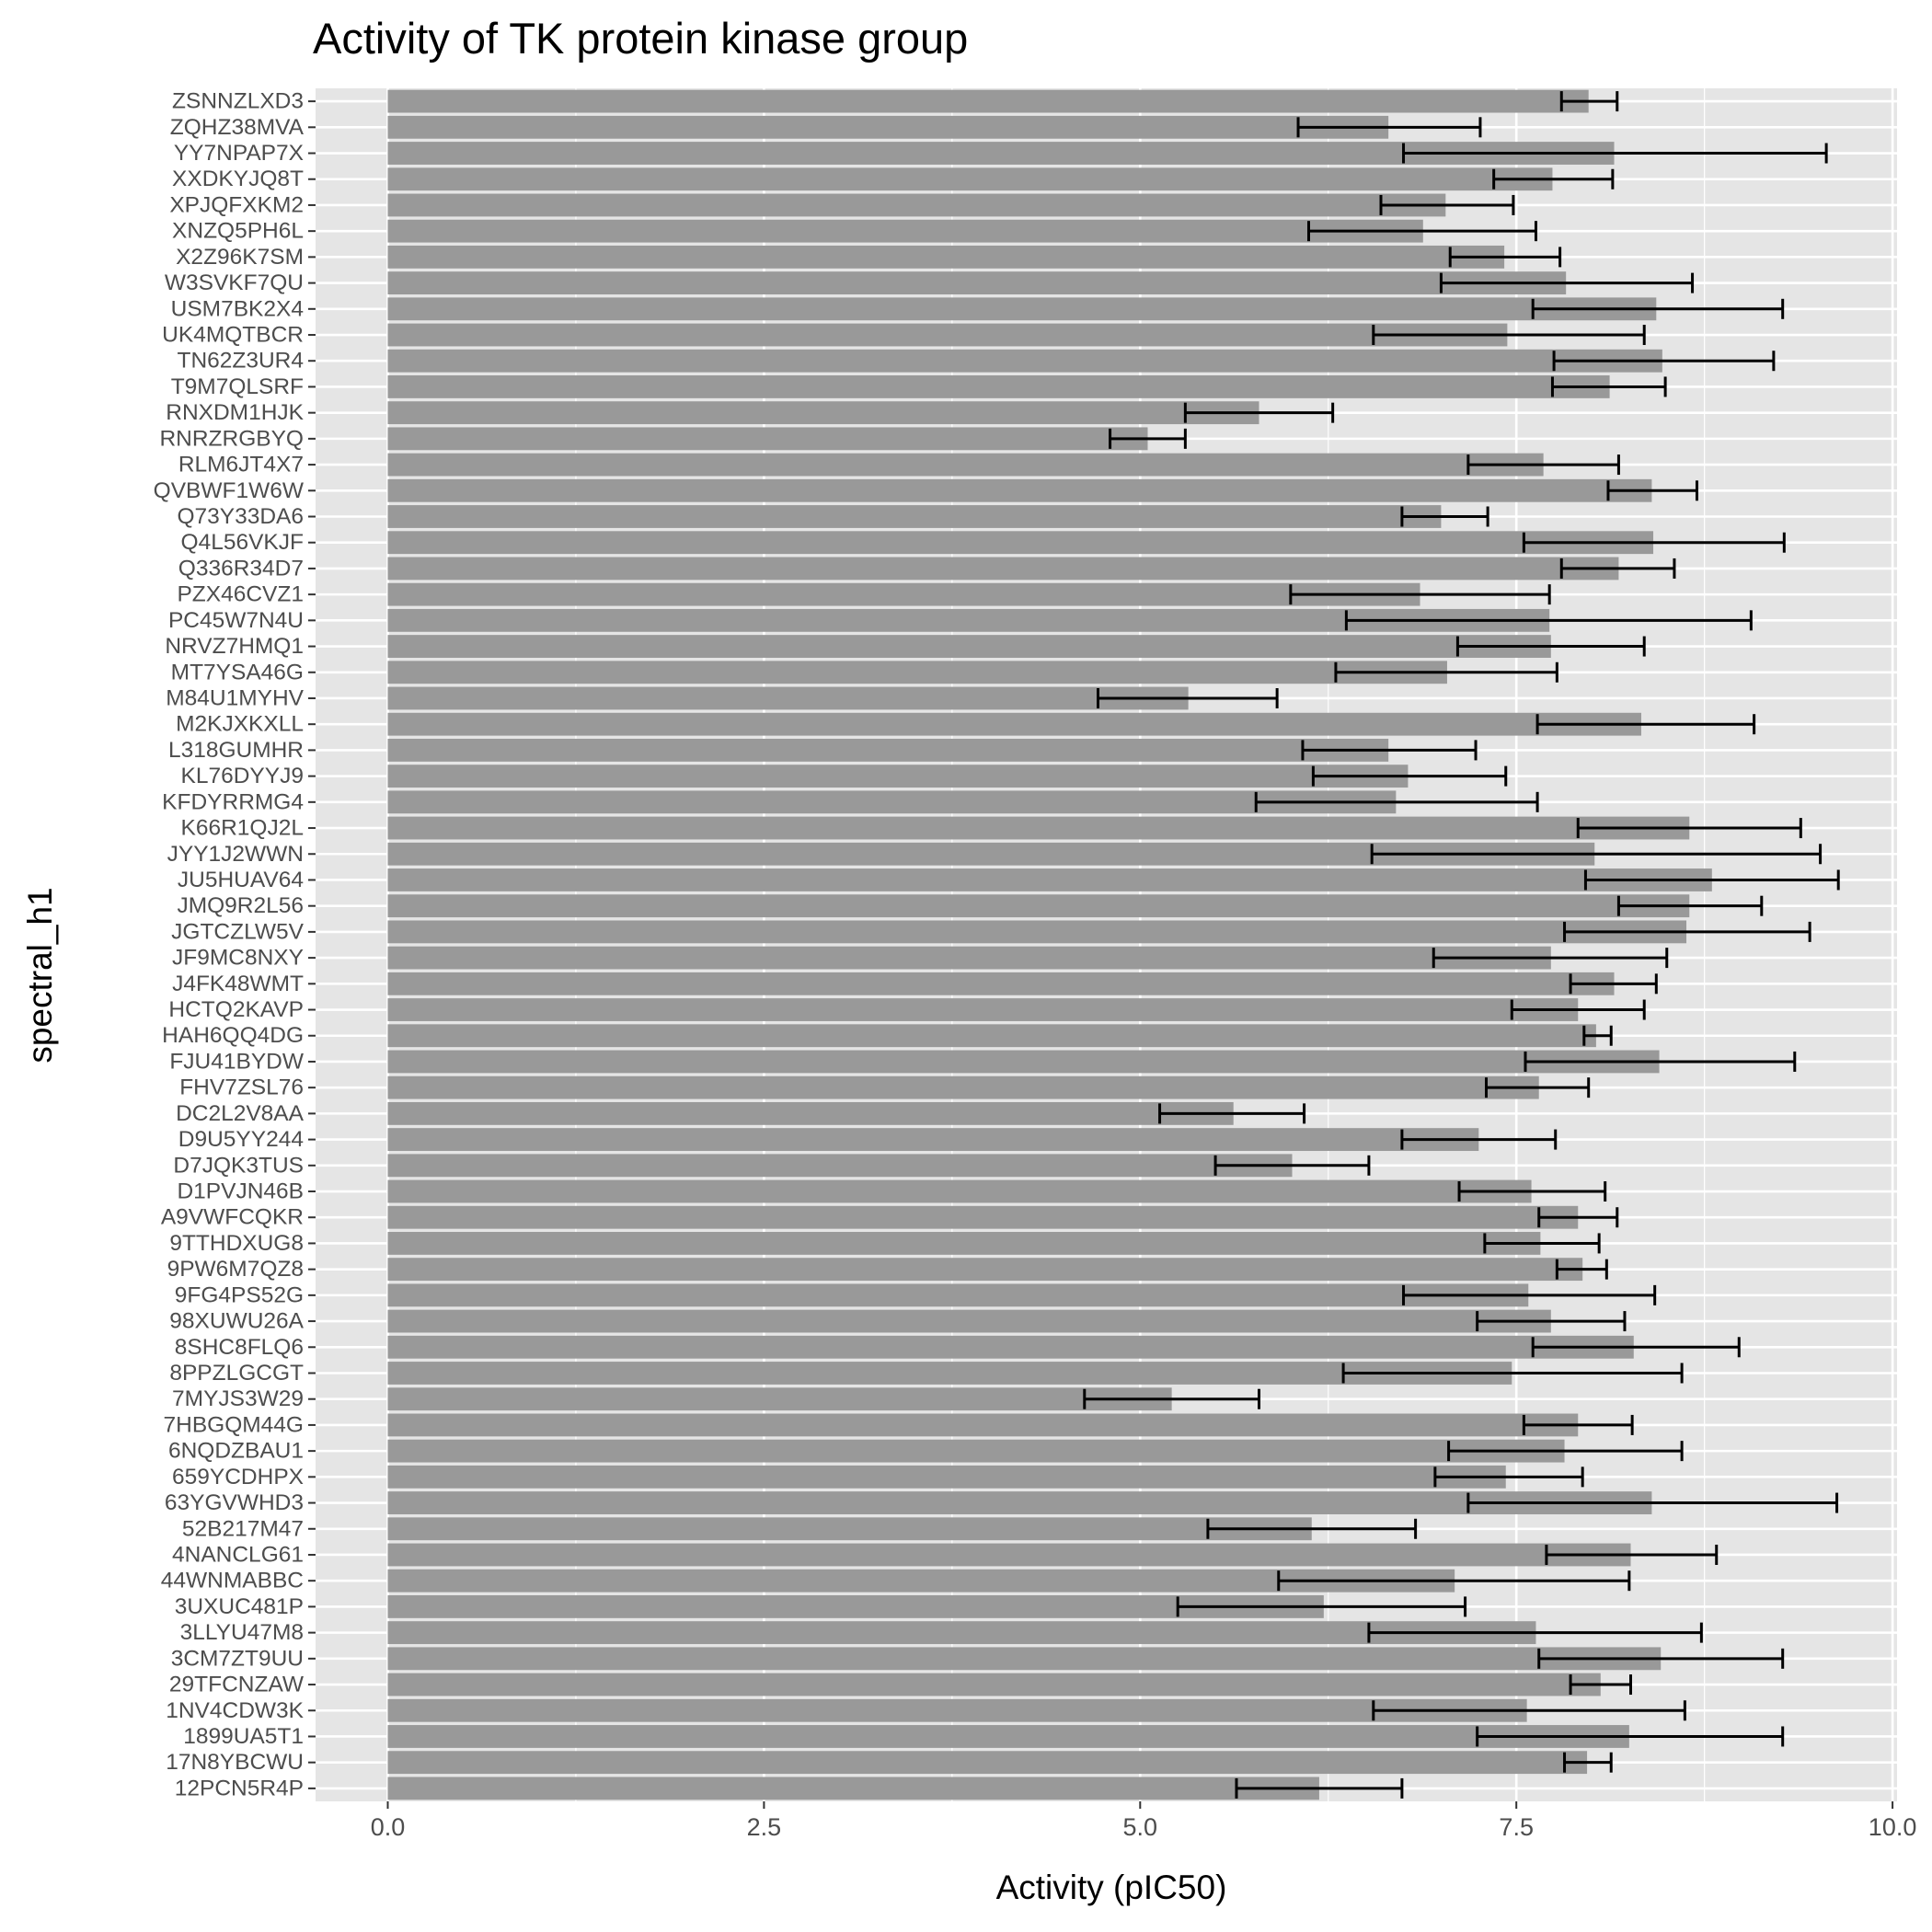 The width and height of the screenshot is (1932, 1932). Describe the element at coordinates (238, 1165) in the screenshot. I see `y-tick-label: D7JQK3TUS` at that location.